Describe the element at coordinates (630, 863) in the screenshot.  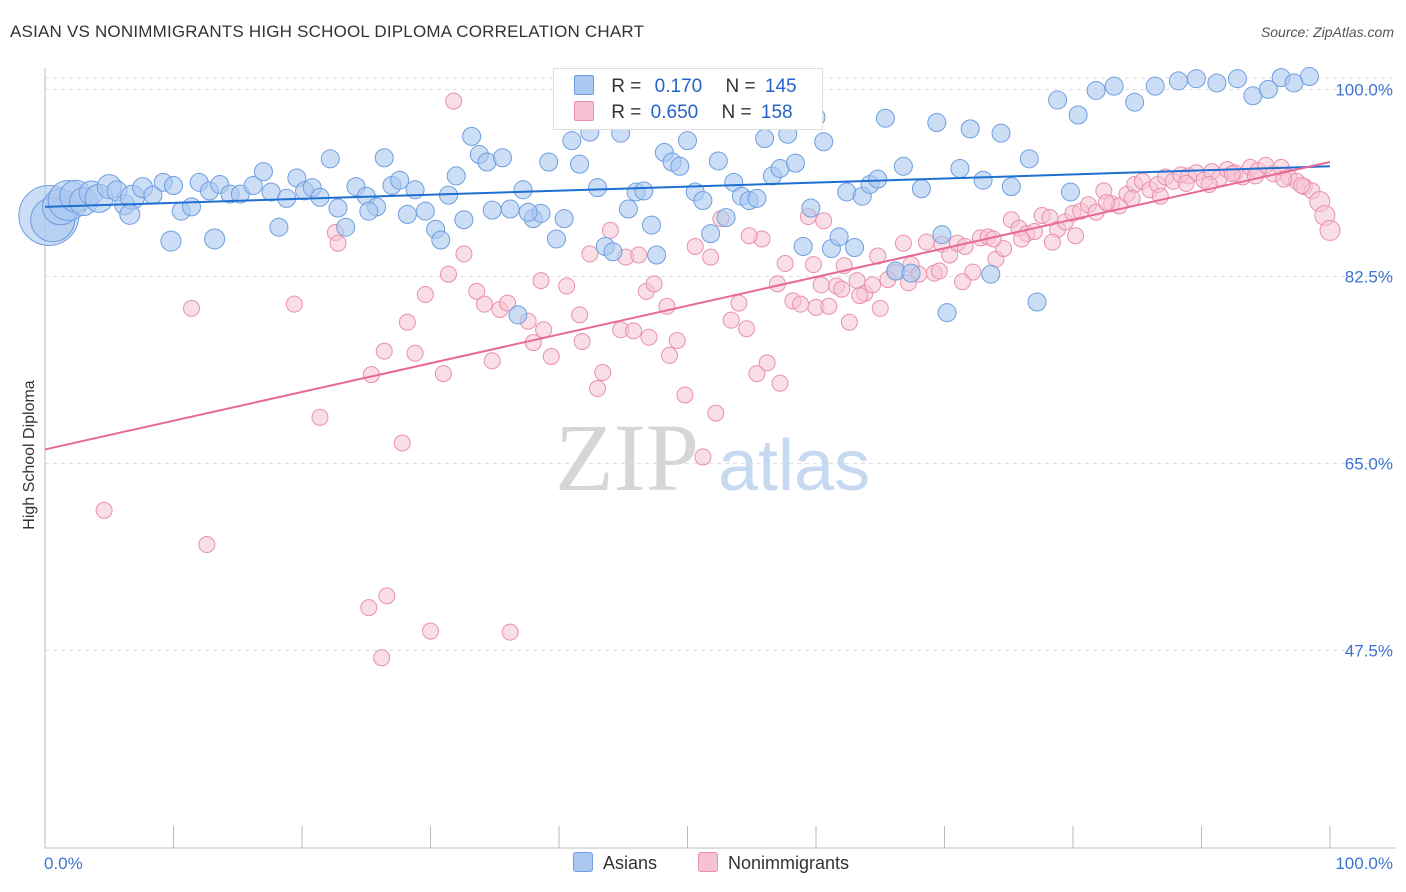
I see `asians-legend-label: Asians` at that location.